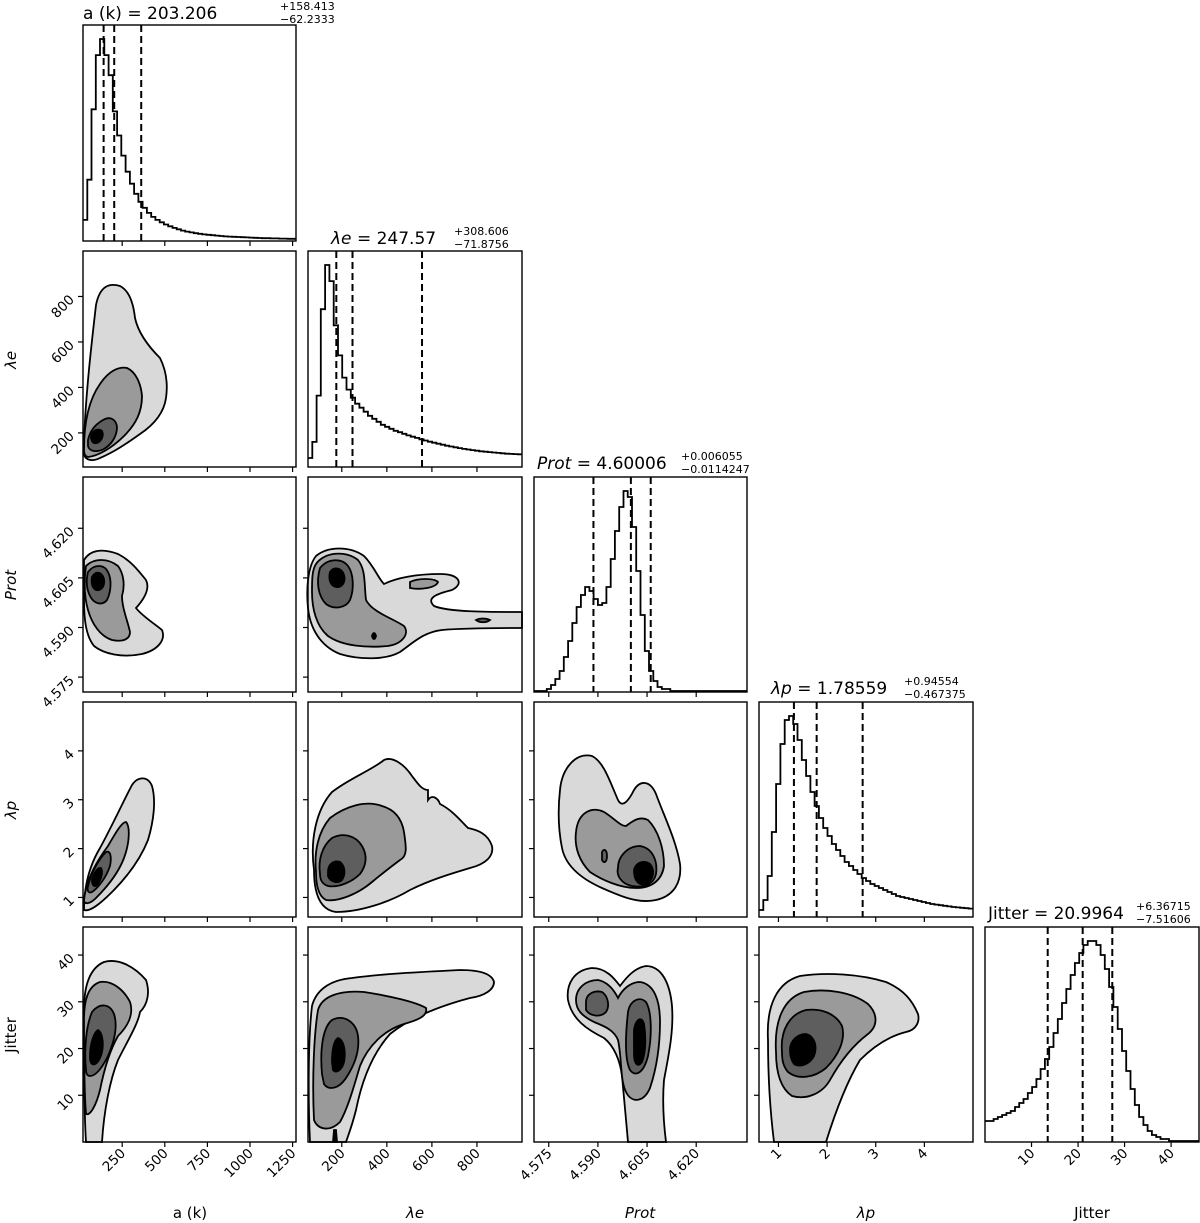 The width and height of the screenshot is (1200, 1223). What do you see at coordinates (190, 1213) in the screenshot?
I see `x-axis-label-a: a (k)` at bounding box center [190, 1213].